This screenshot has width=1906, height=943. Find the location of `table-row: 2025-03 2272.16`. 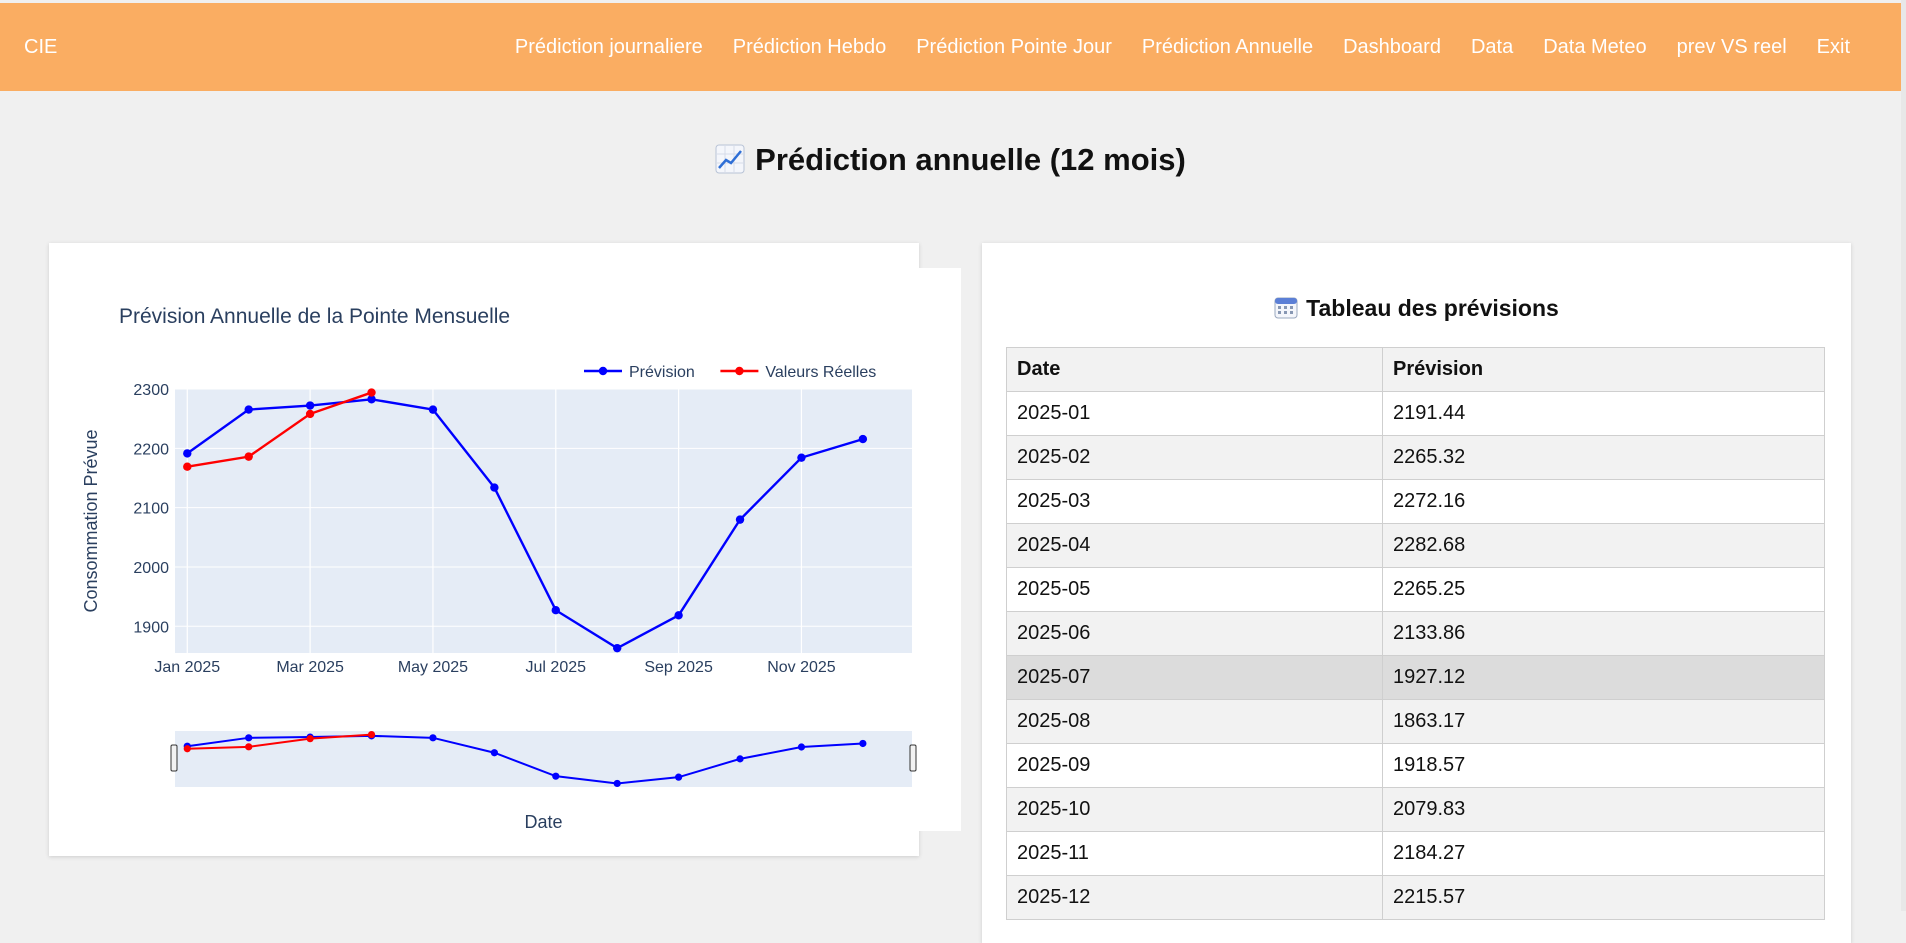

table-row: 2025-03 2272.16 is located at coordinates (1415, 501).